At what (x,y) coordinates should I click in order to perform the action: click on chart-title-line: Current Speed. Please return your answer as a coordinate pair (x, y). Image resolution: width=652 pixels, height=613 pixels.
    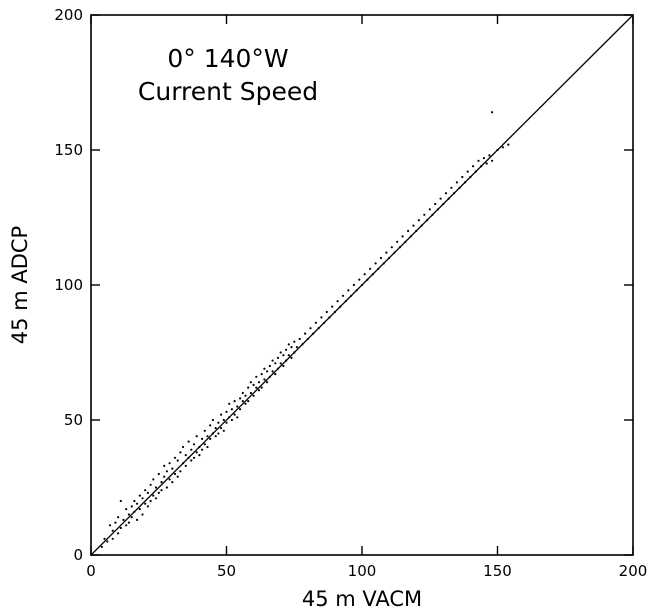
    Looking at the image, I should click on (228, 91).